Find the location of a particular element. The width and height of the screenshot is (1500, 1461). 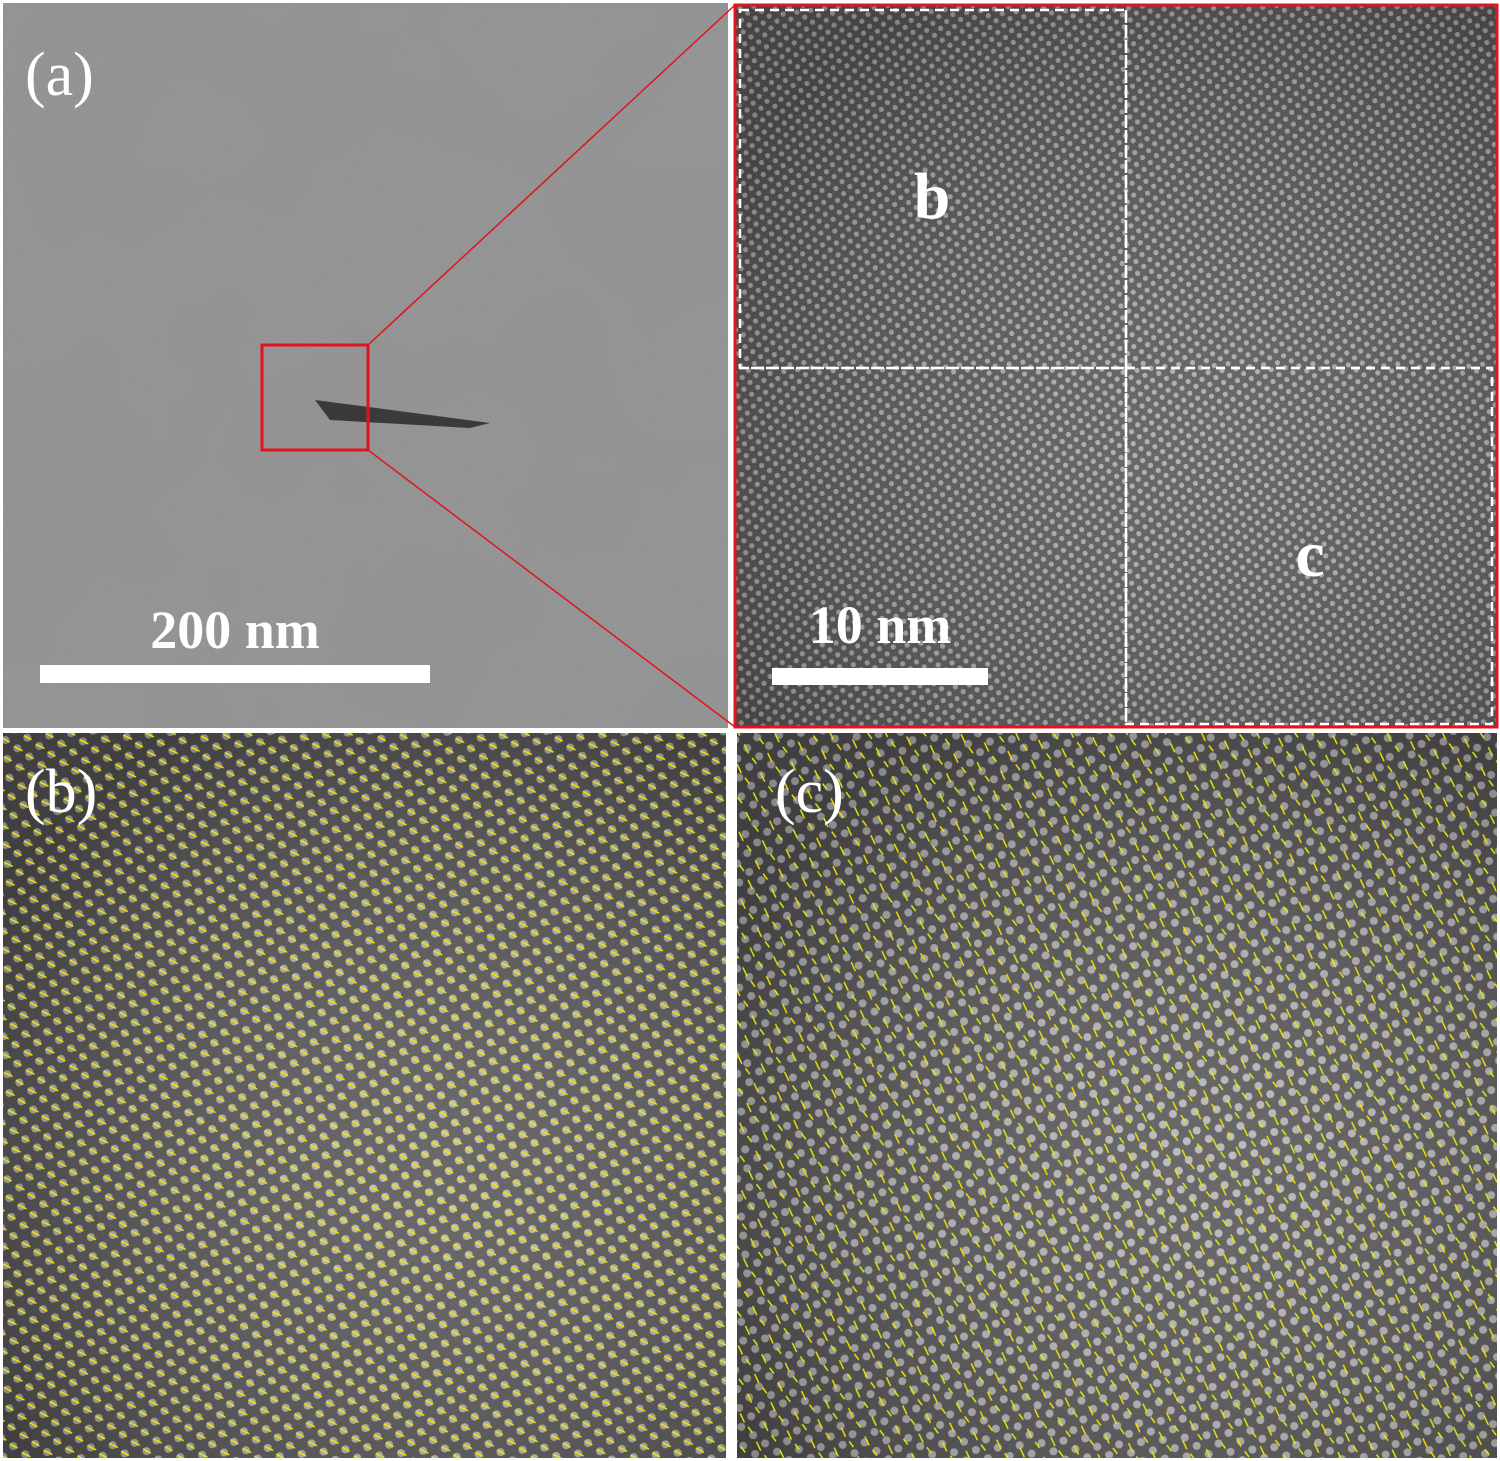

scale-label: 200 nm is located at coordinates (235, 630).